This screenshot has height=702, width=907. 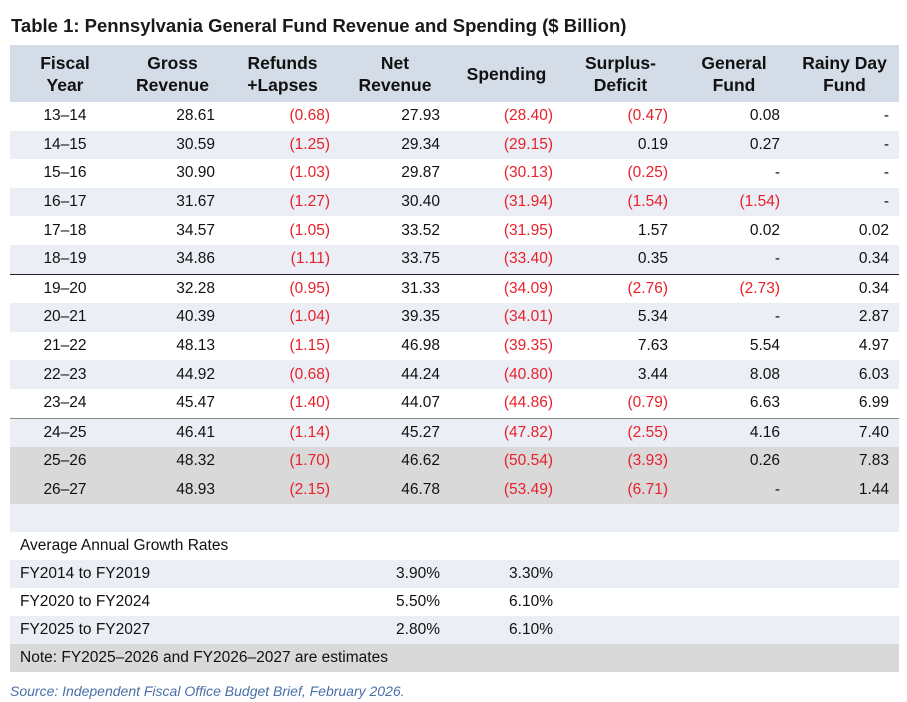 I want to click on table-row: 26–27 48.93 (2.15) 46.78 (53.49) (6.71) -1.44, so click(x=454, y=490).